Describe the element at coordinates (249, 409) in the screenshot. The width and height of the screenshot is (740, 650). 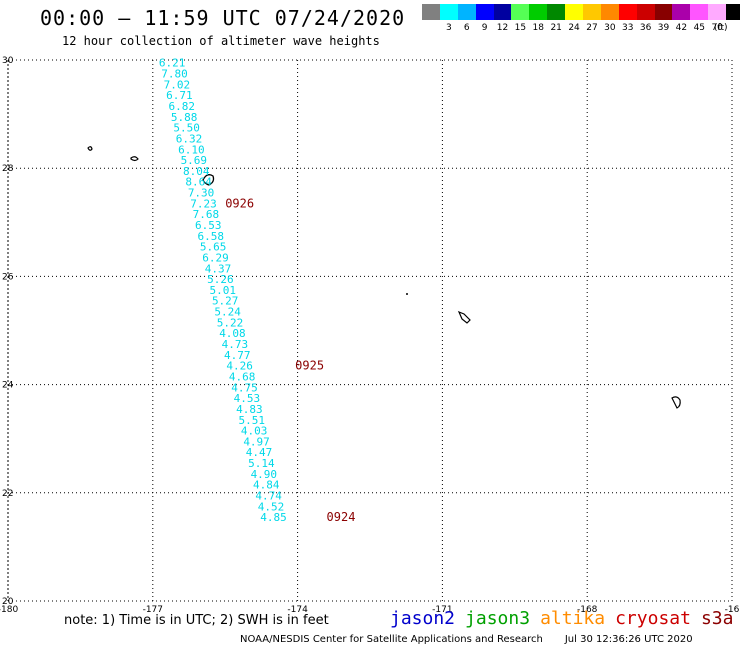
I see `swh-value: 4.83` at that location.